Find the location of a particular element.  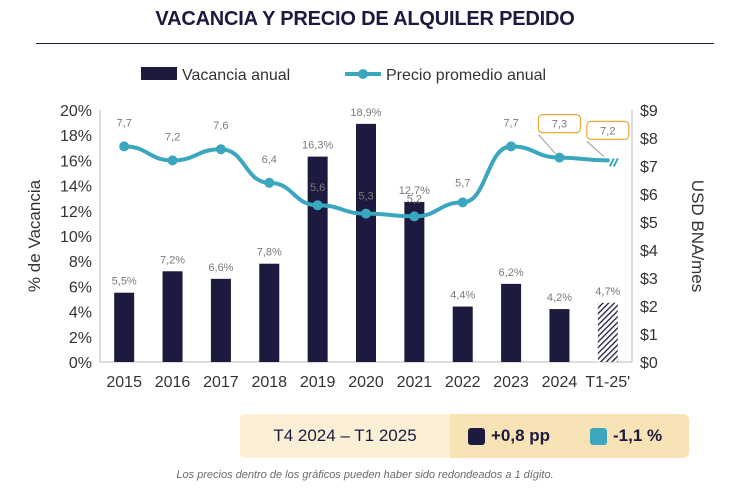

y-tick-right: $5 is located at coordinates (649, 223).